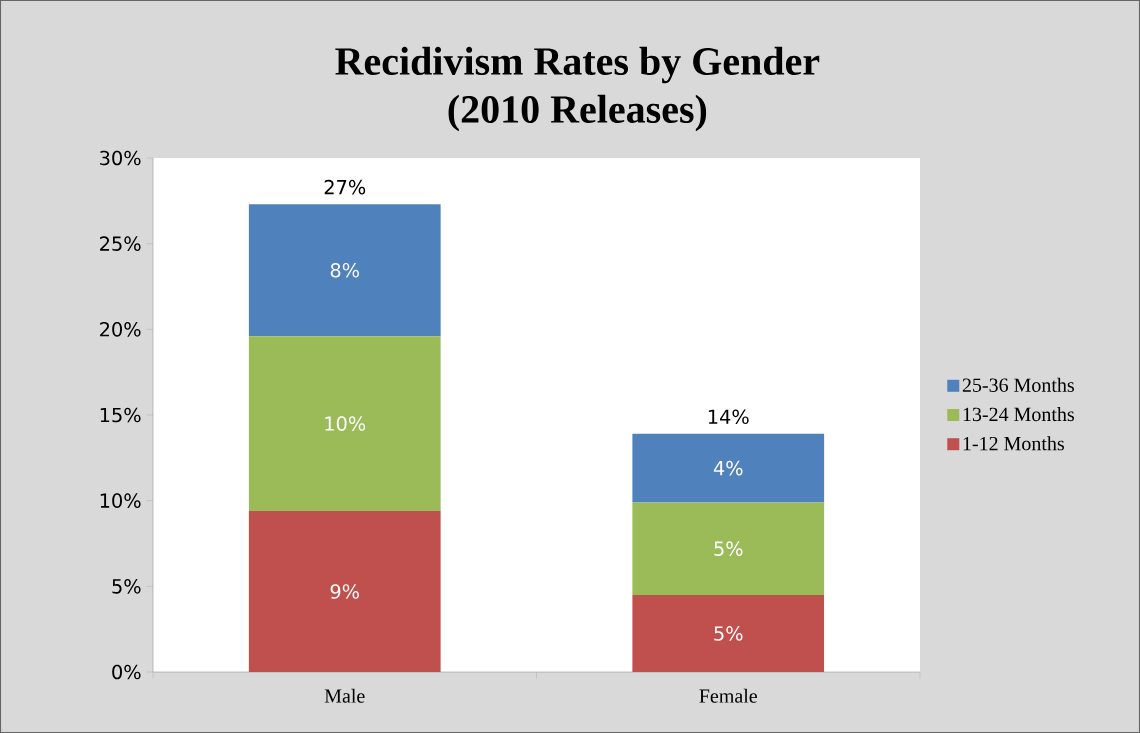 The height and width of the screenshot is (733, 1140). I want to click on data-label: 9%, so click(345, 591).